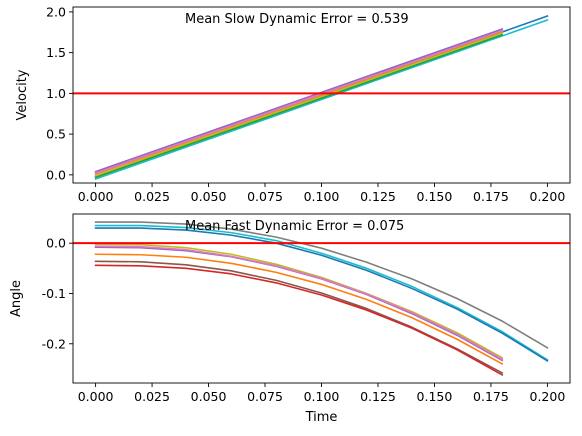 This screenshot has width=582, height=436. What do you see at coordinates (56, 52) in the screenshot?
I see `y-tick-label: 1.5` at bounding box center [56, 52].